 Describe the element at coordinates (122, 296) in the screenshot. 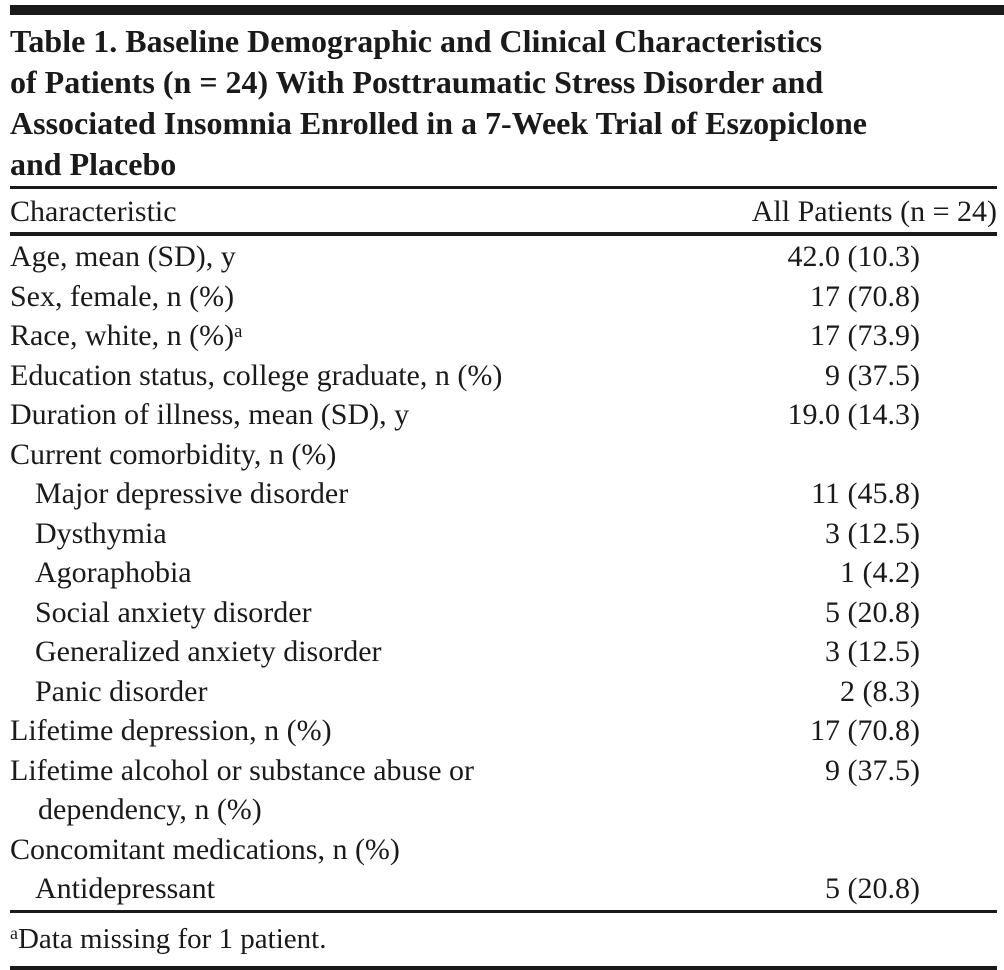

I see `row-label: Sex, female, n (%)` at that location.